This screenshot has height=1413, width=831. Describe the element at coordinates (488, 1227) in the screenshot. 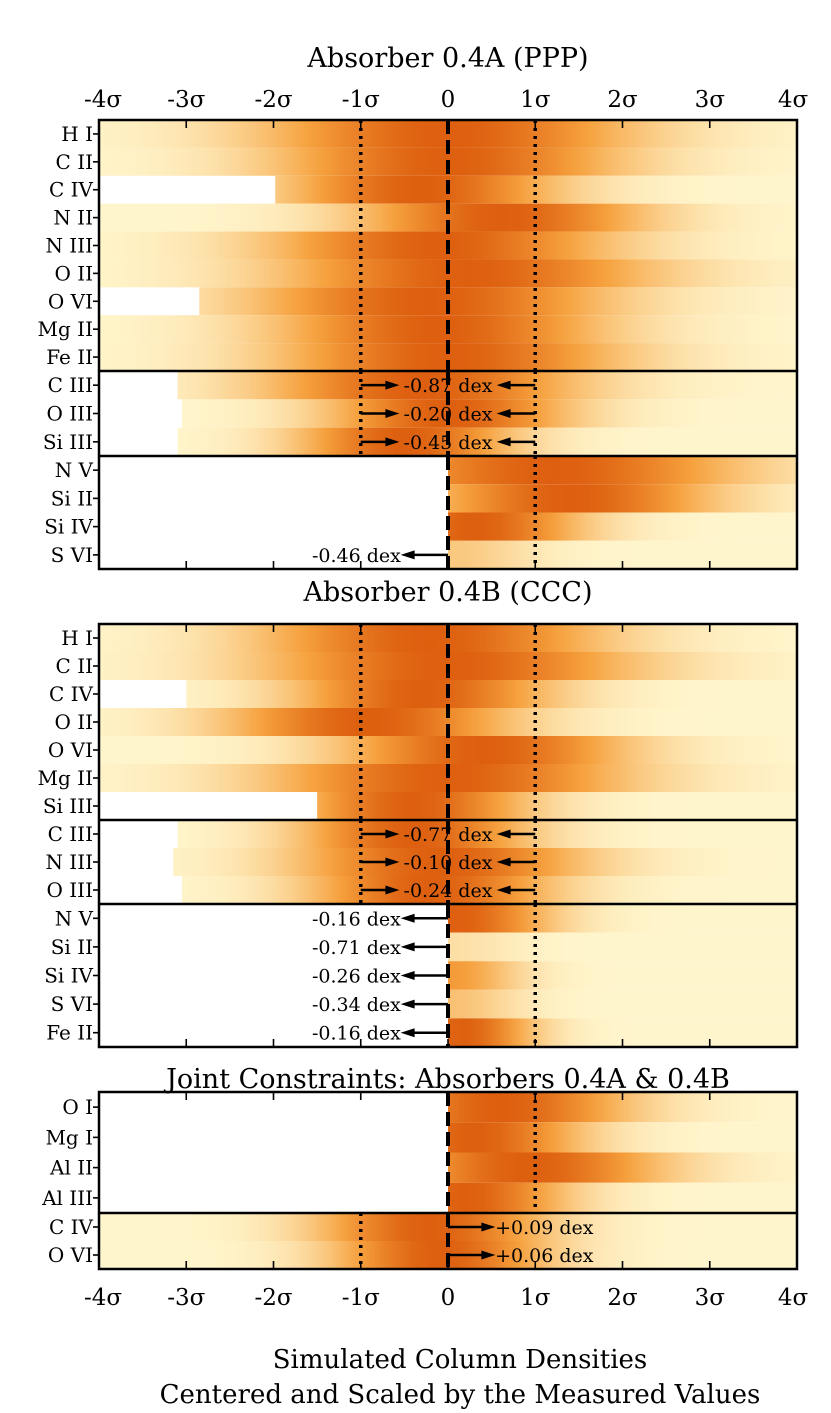

I see `upper-arrow-head` at that location.